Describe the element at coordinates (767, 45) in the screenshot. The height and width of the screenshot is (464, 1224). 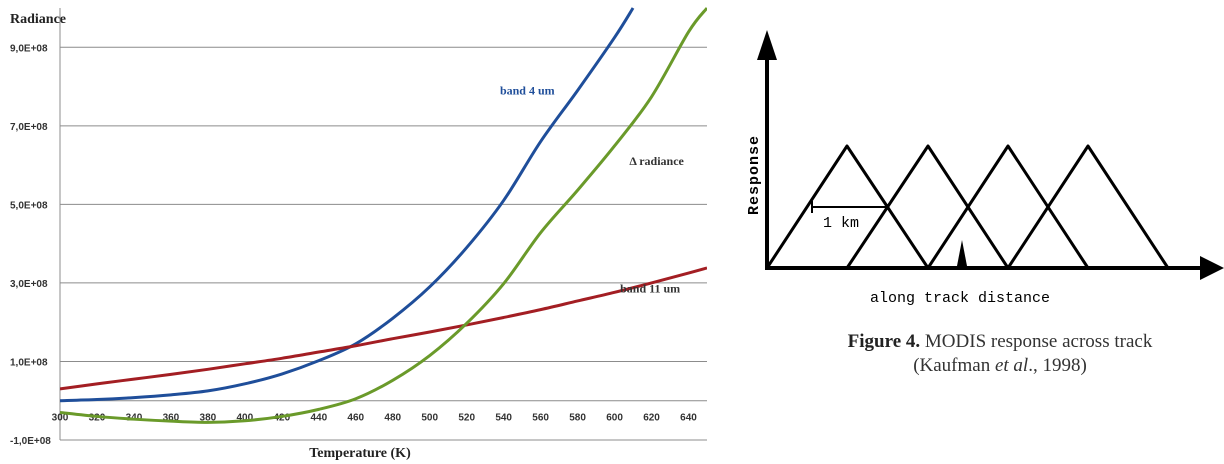
I see `response-axis-arrow` at that location.